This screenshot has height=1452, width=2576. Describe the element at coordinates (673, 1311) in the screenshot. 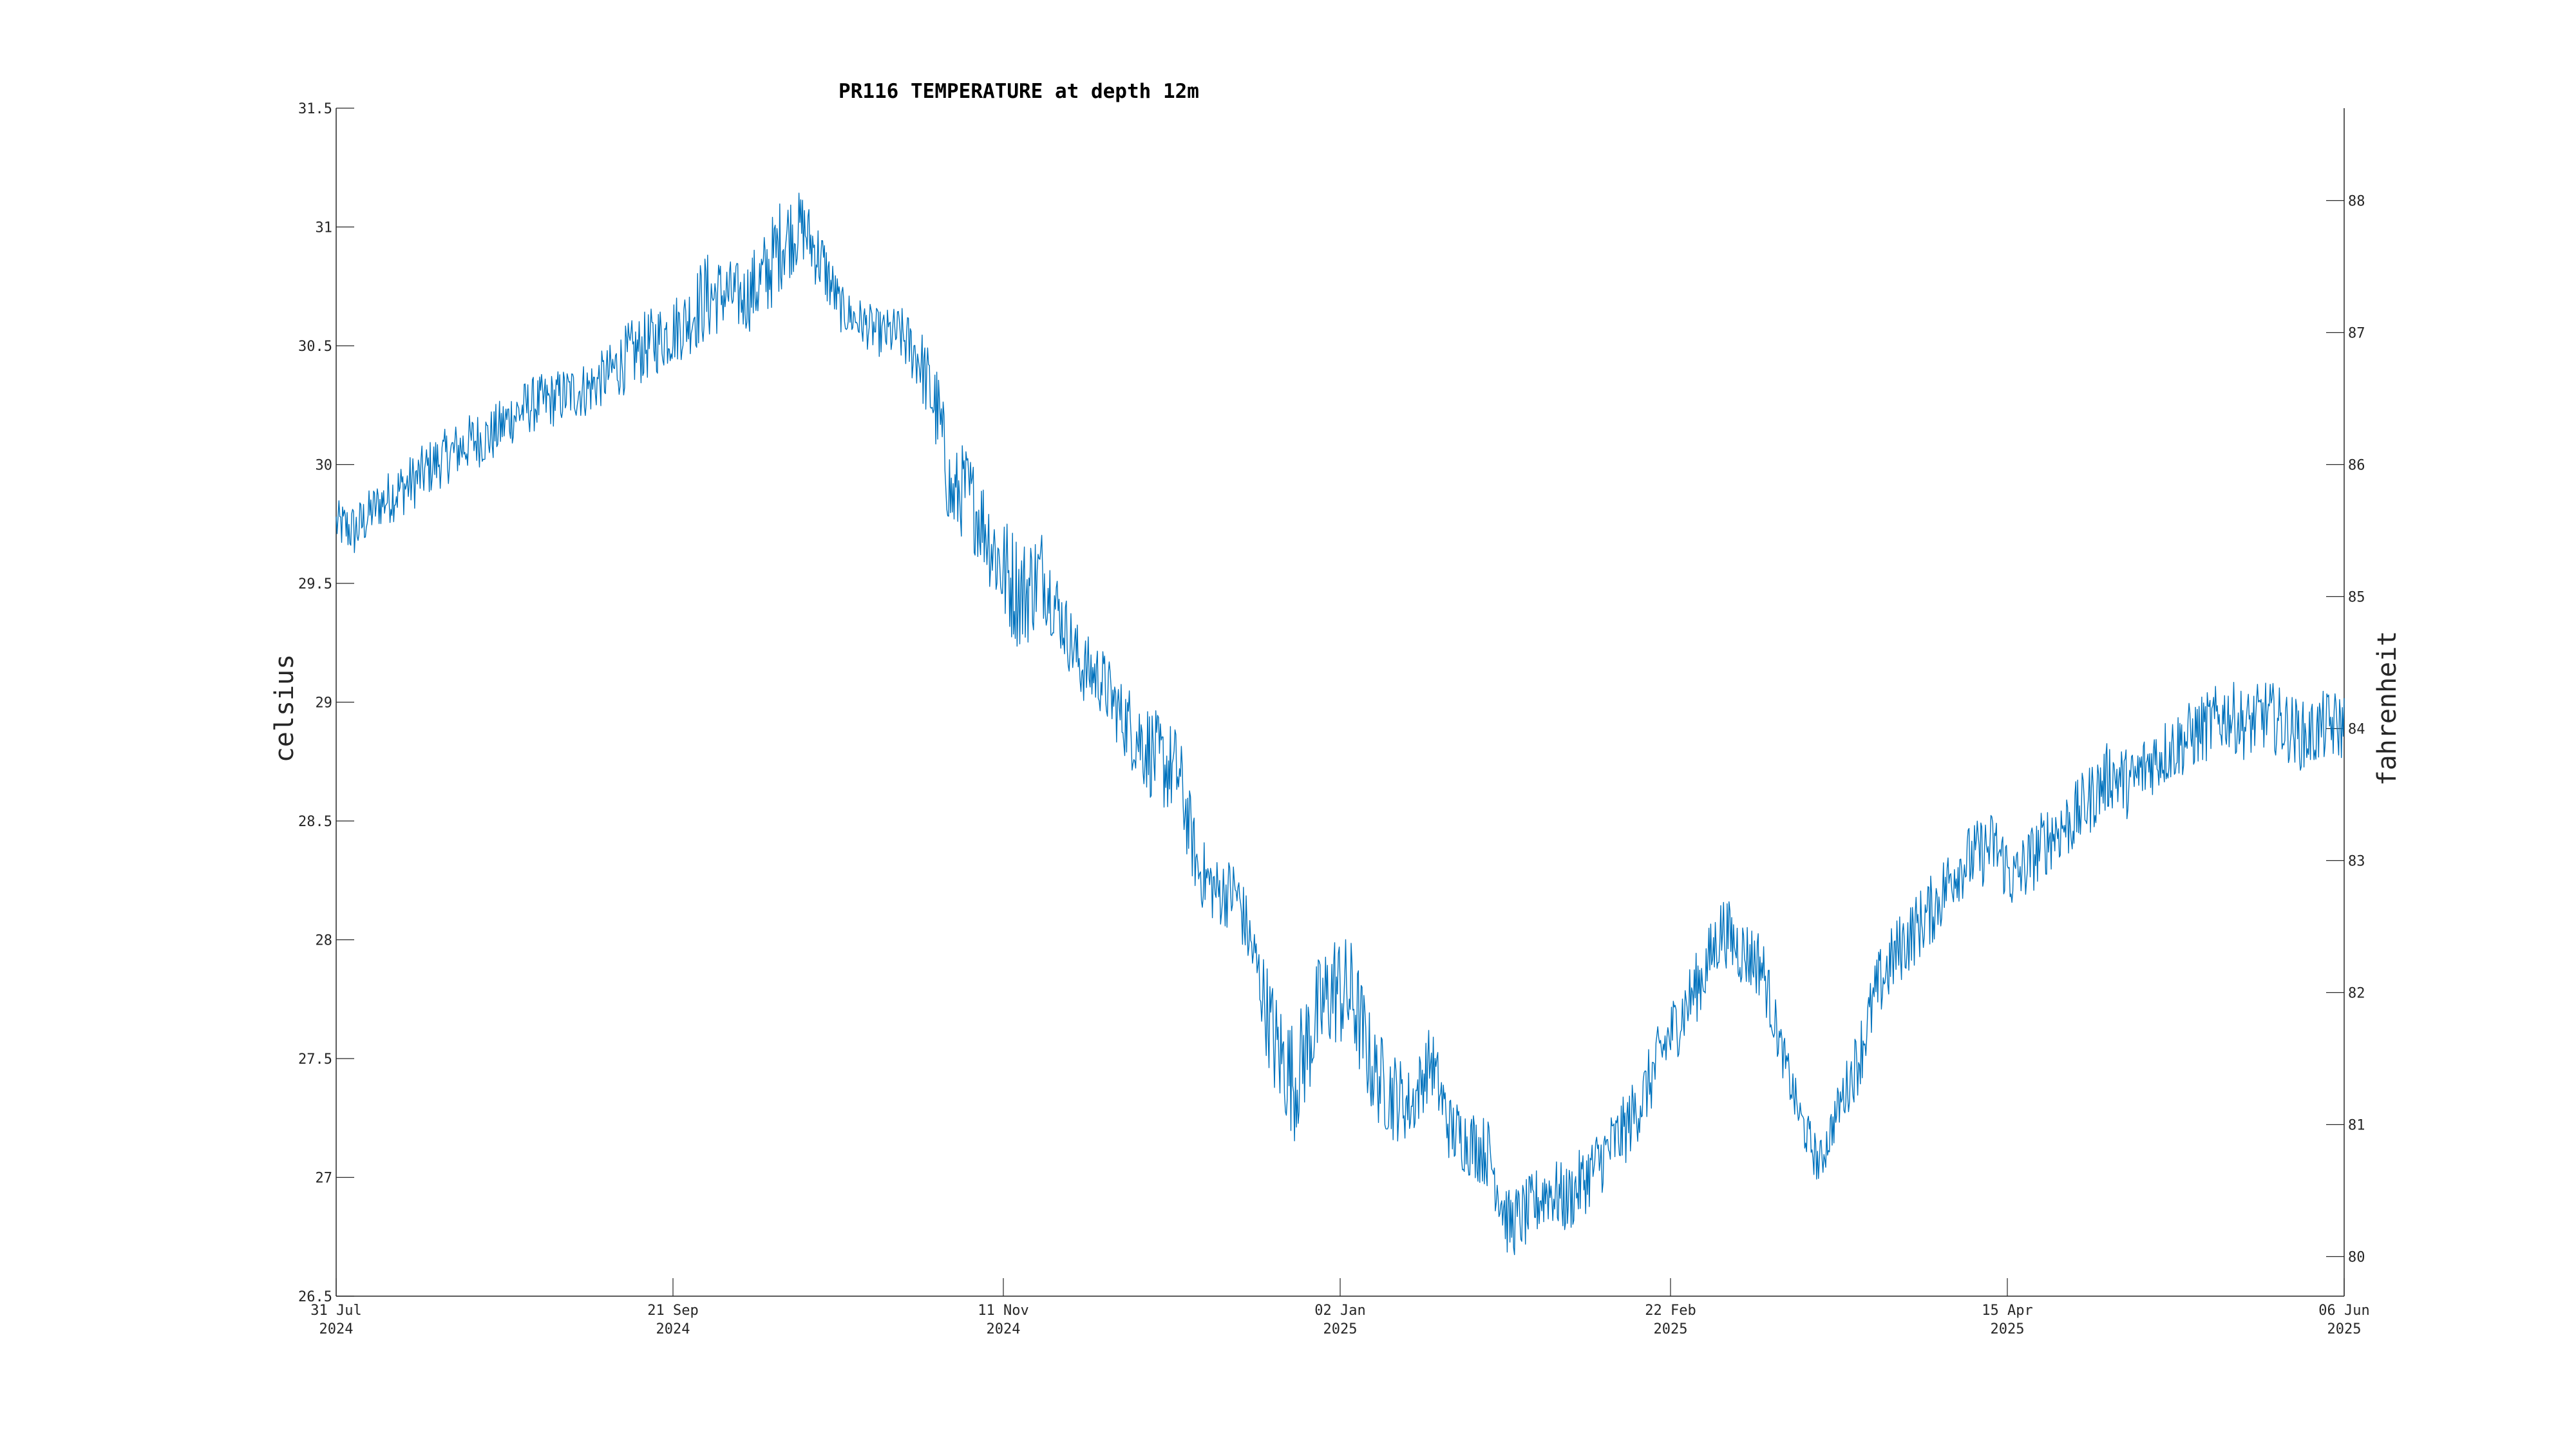

I see `x-tick-label: 21 Sep` at that location.